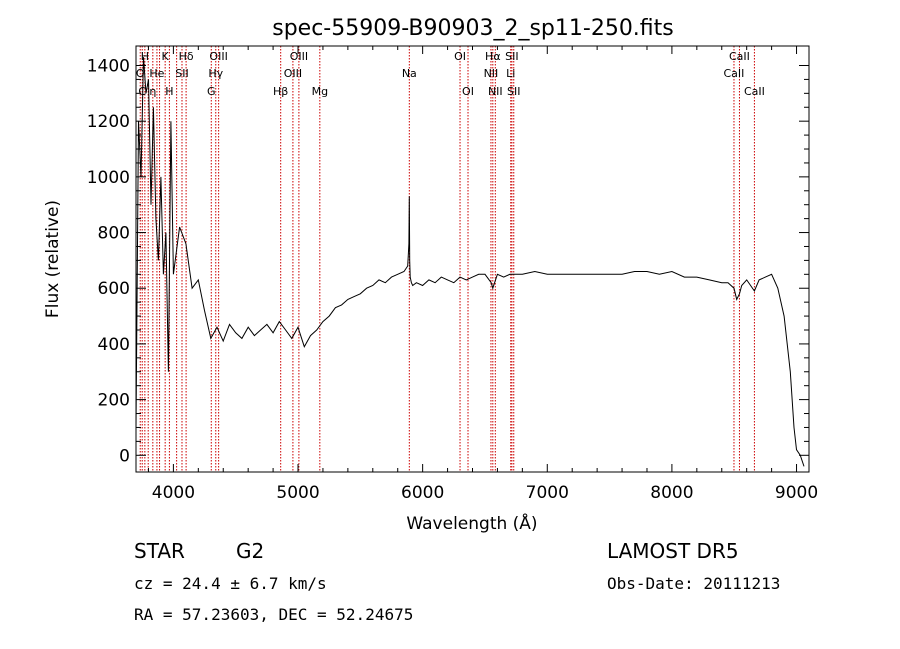 The image size is (900, 649). Describe the element at coordinates (114, 234) in the screenshot. I see `y-tick-label: 800` at that location.